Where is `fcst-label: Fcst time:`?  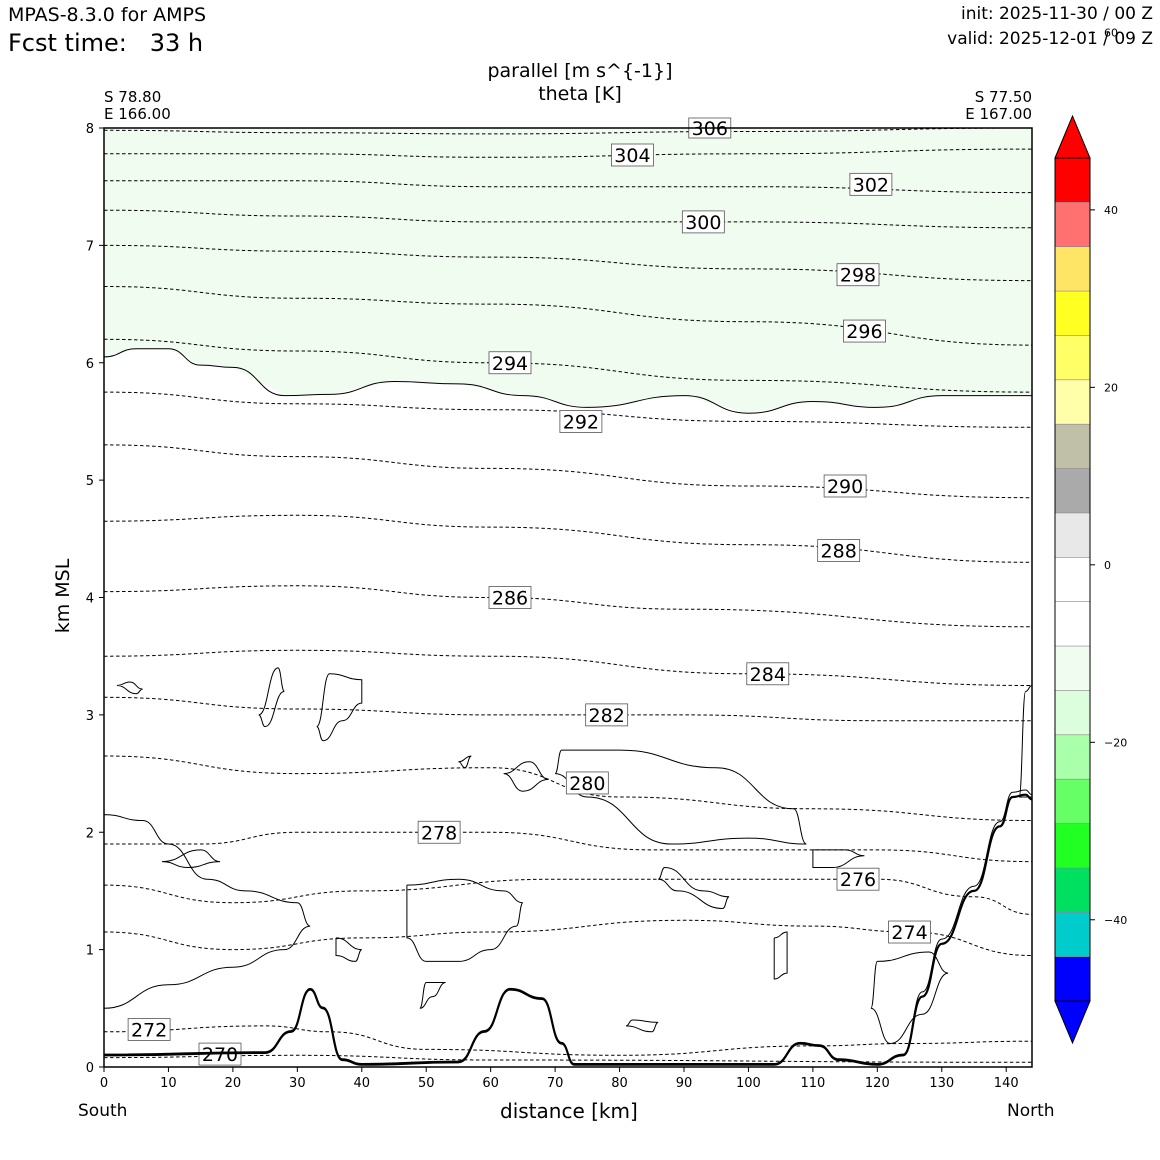
fcst-label: Fcst time: is located at coordinates (67, 43).